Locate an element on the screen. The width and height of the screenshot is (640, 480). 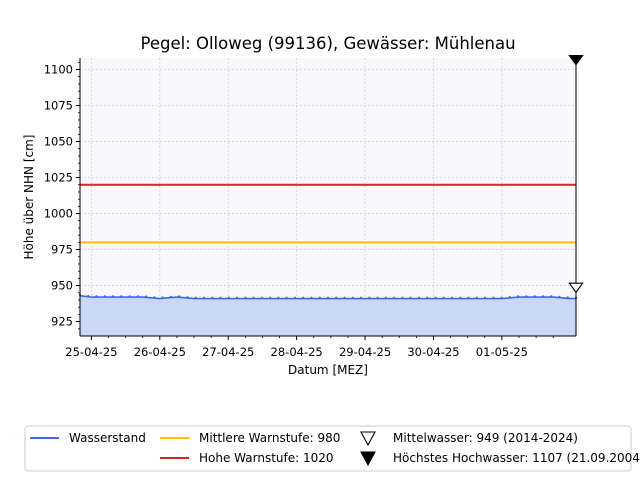
x-tick-label: 01-05-25 is located at coordinates (502, 352).